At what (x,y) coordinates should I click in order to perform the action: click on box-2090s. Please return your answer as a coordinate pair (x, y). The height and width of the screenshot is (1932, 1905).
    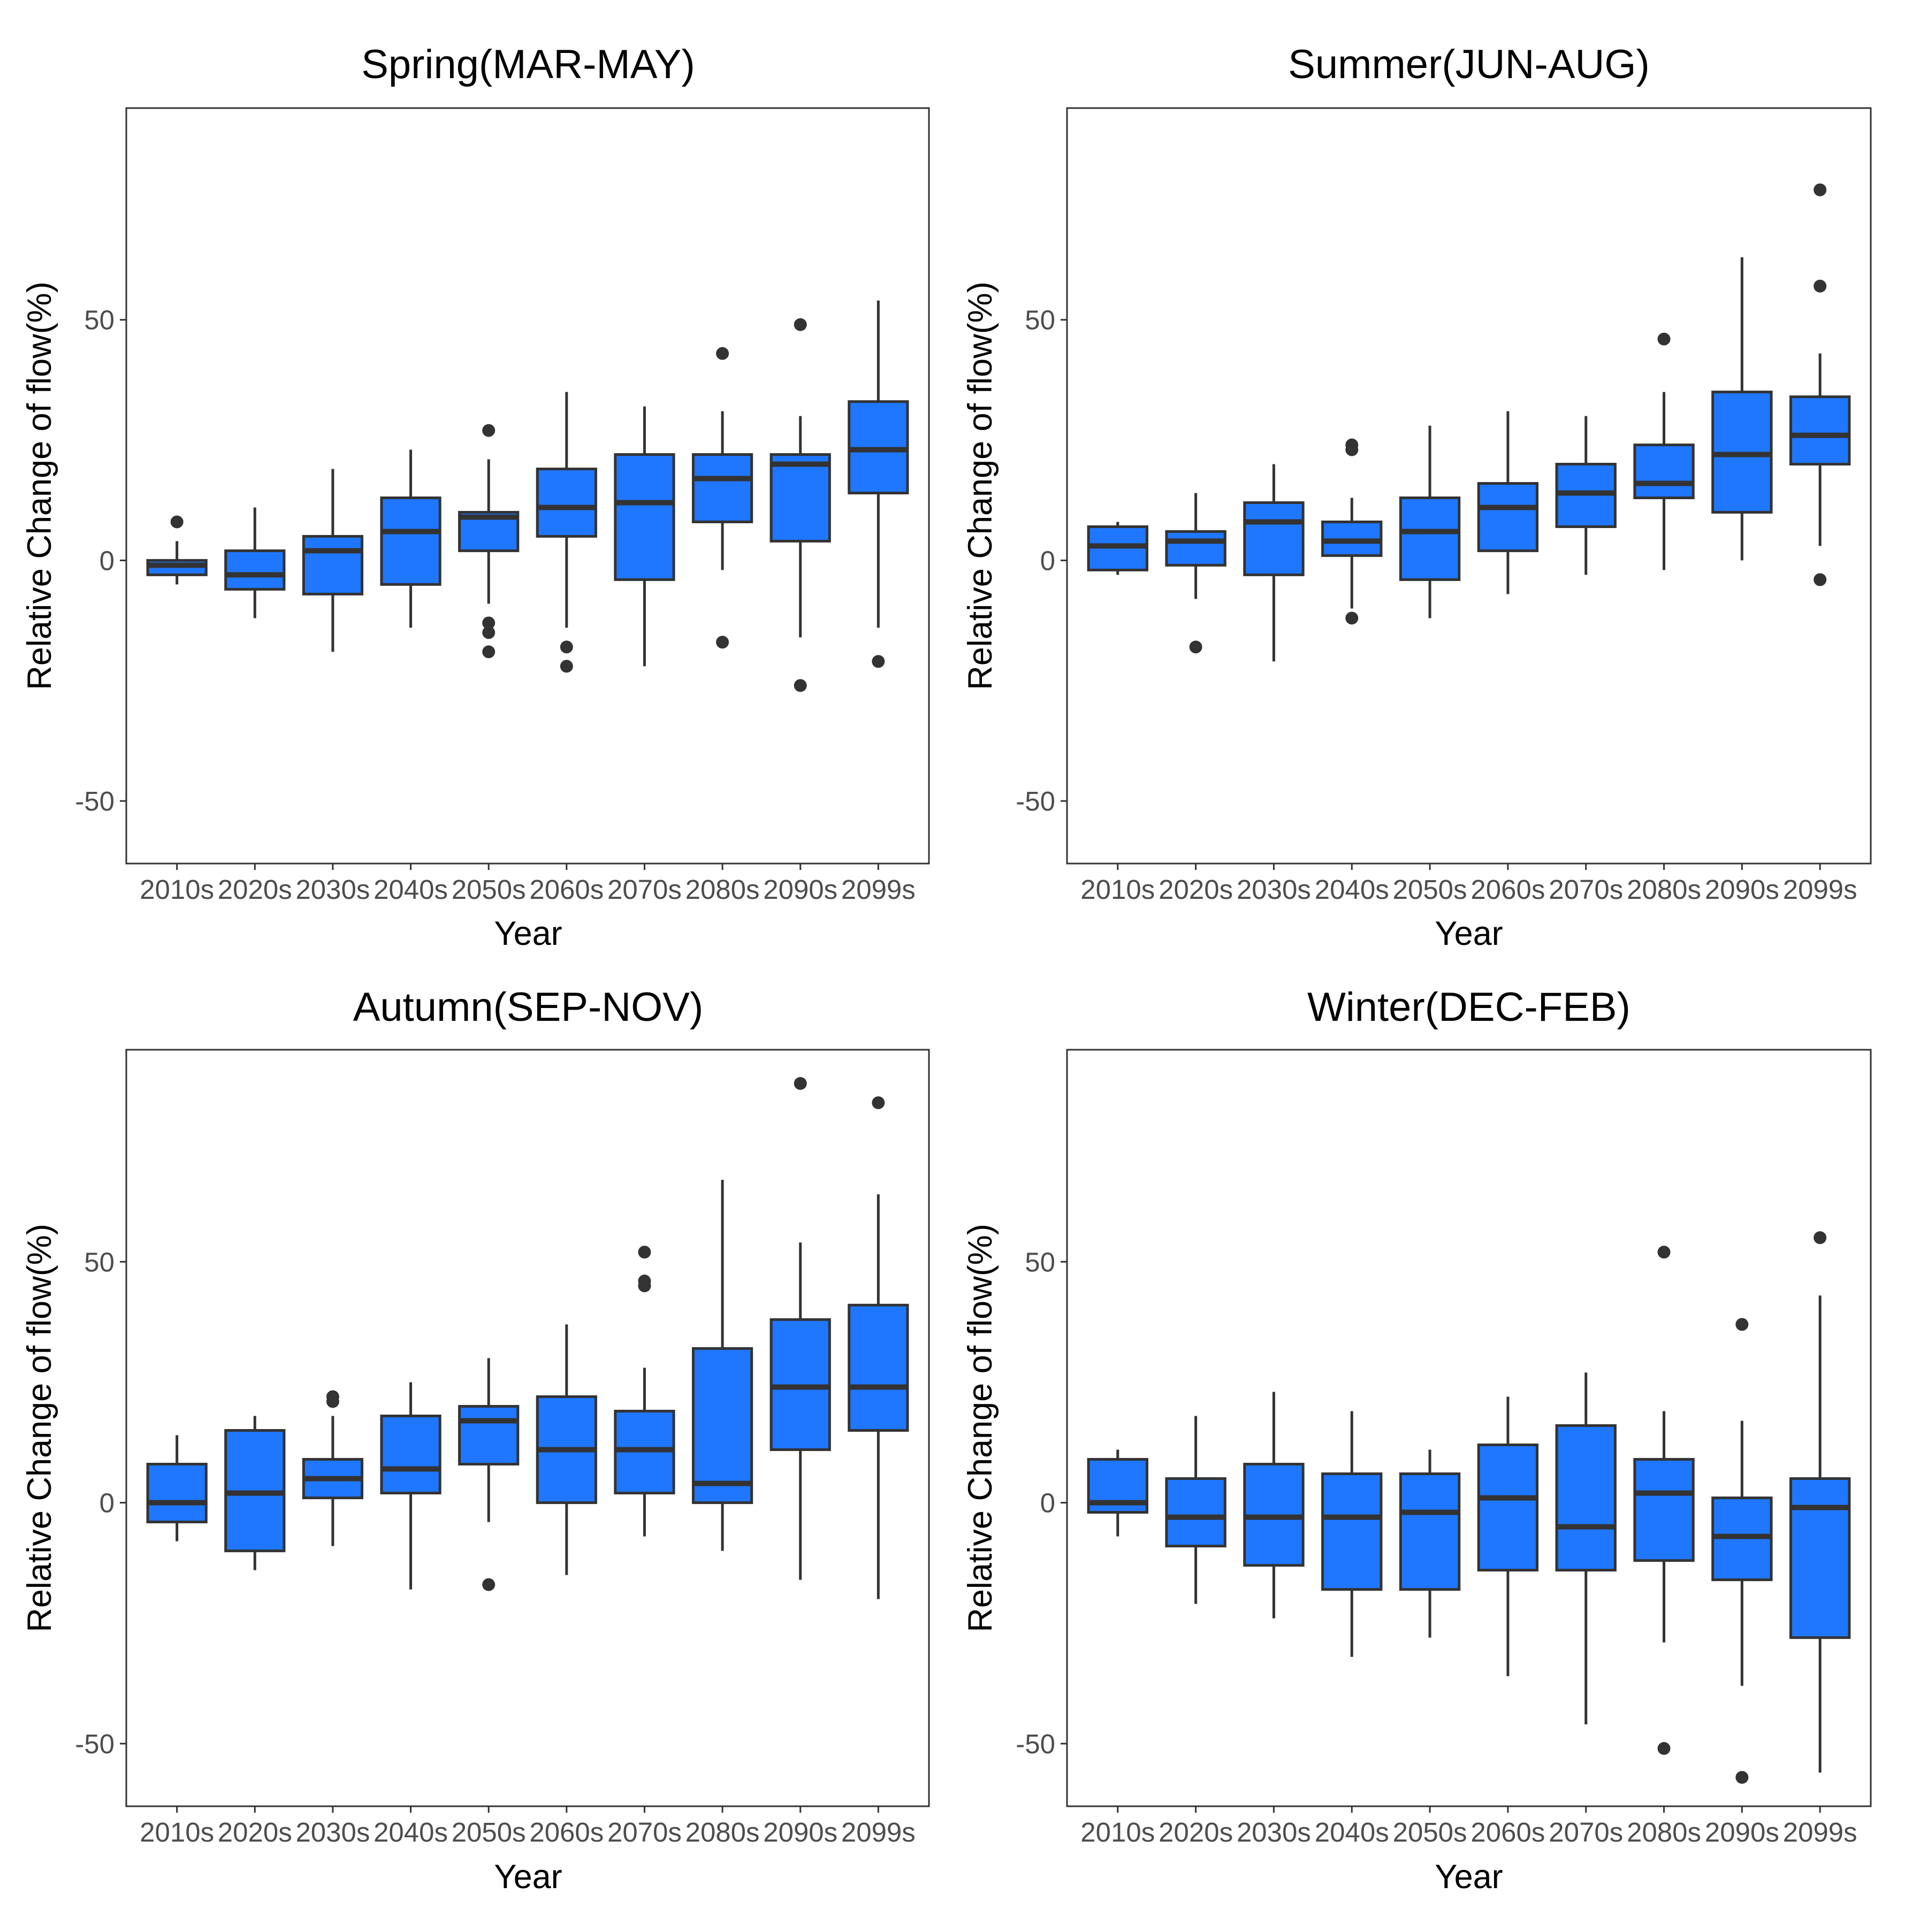
    Looking at the image, I should click on (1742, 1551).